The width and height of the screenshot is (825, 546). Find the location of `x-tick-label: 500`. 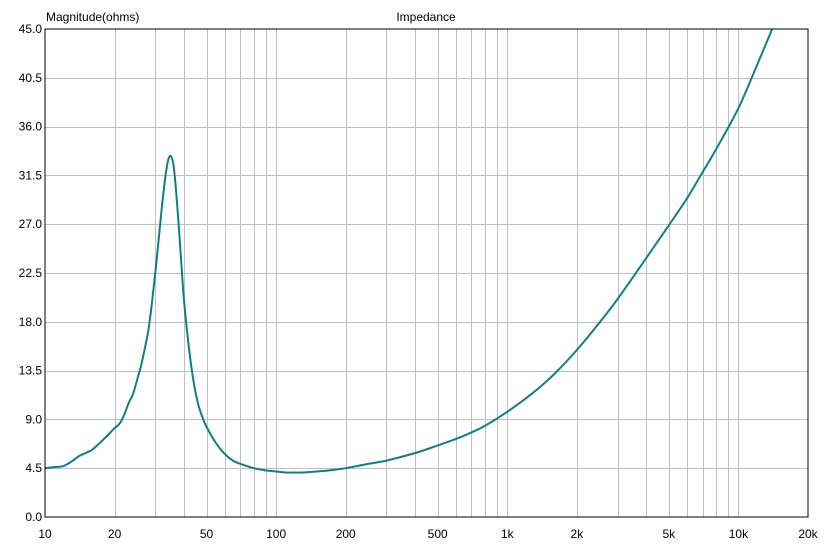

x-tick-label: 500 is located at coordinates (438, 534).